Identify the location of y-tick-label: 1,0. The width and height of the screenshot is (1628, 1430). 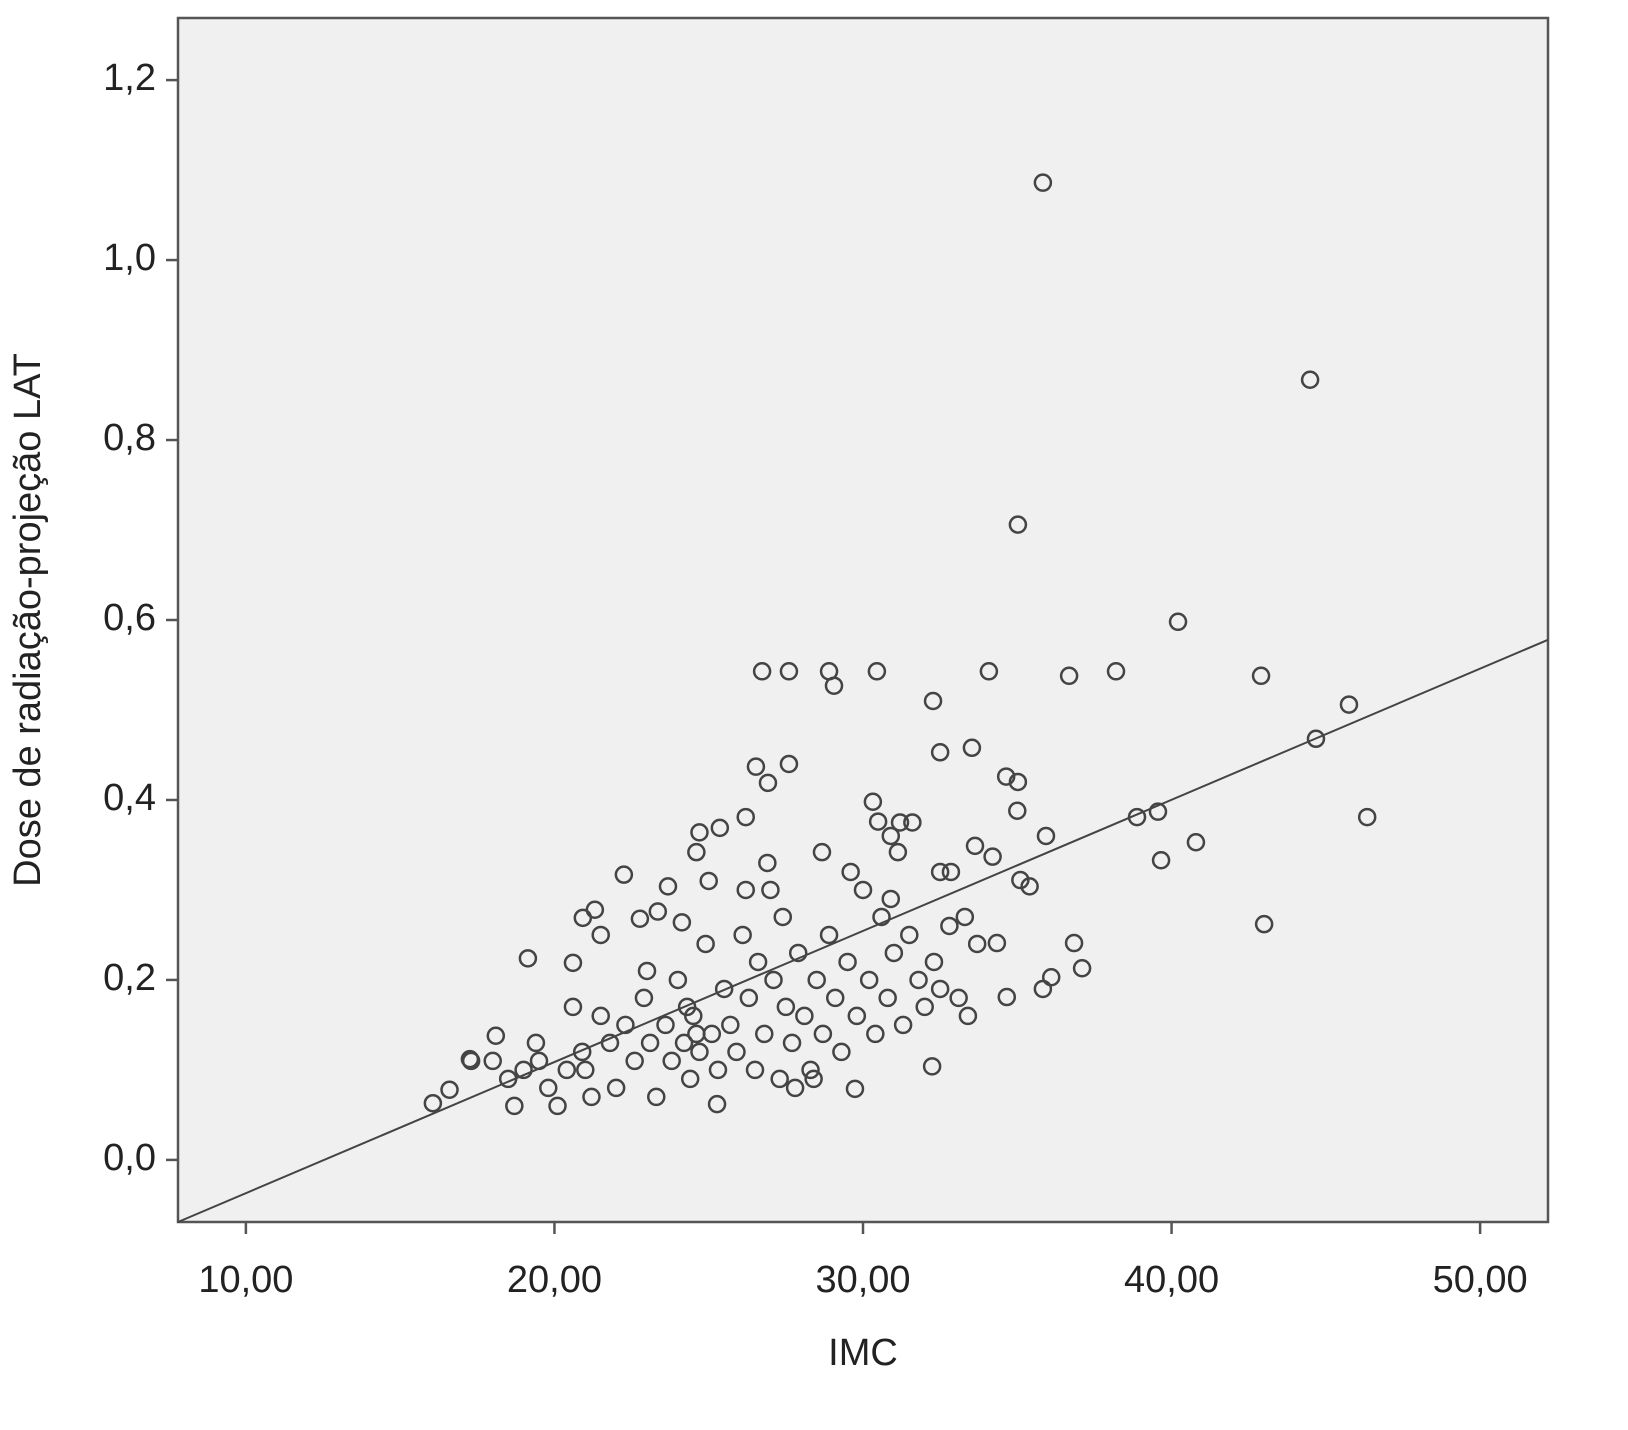
(129, 258).